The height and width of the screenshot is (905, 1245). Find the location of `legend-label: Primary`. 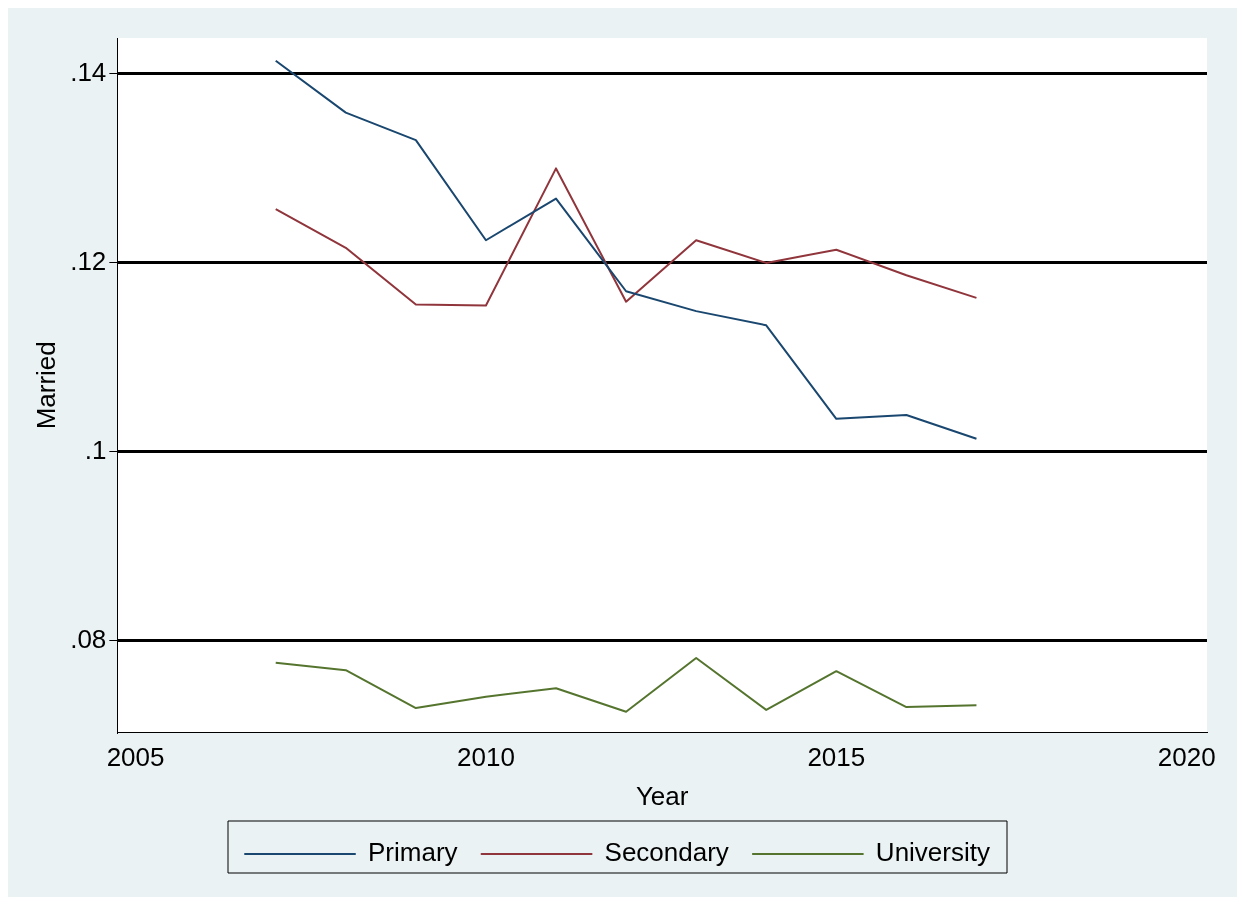

legend-label: Primary is located at coordinates (413, 852).